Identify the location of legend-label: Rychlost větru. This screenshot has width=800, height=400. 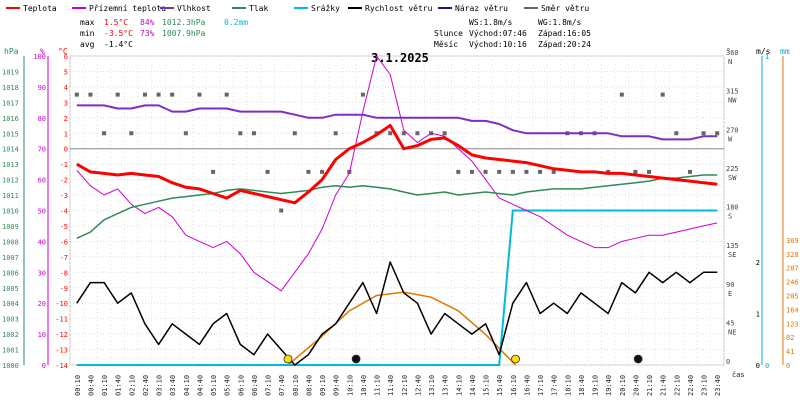
(399, 8).